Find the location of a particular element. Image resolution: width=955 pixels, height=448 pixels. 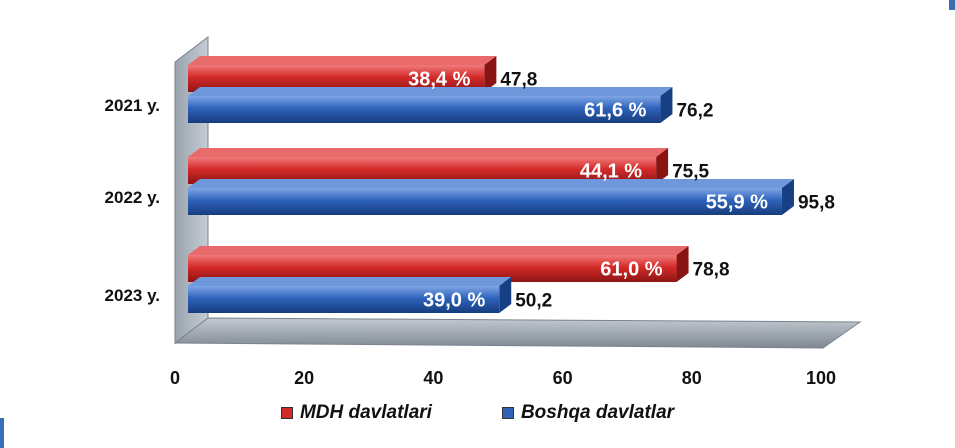

x-tick-label: 60 is located at coordinates (563, 378).